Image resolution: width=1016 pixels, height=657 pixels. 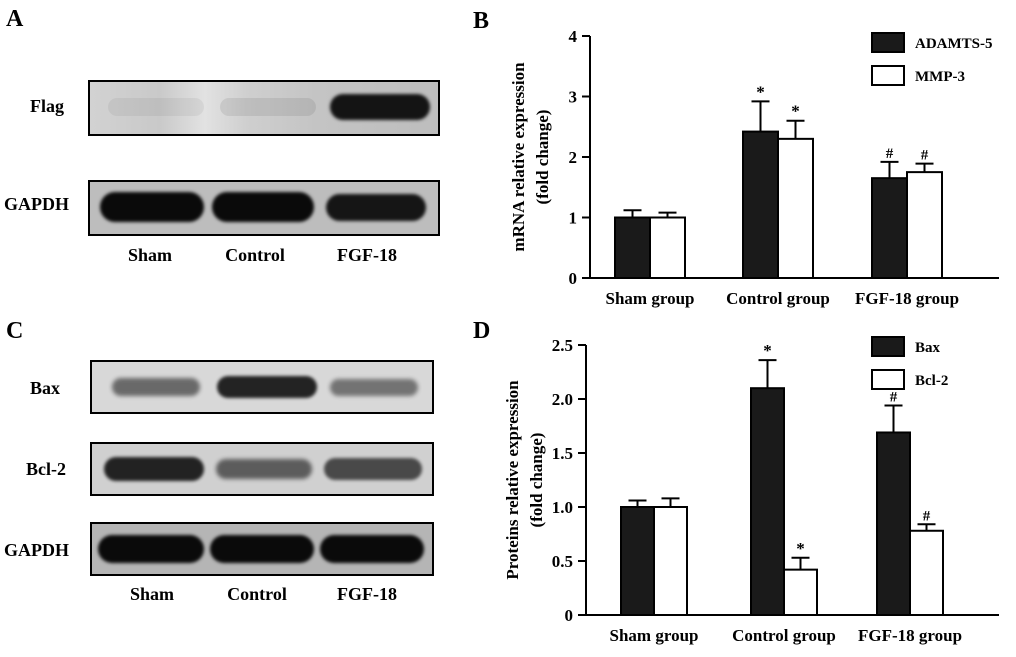 What do you see at coordinates (267, 387) in the screenshot?
I see `band-bax-control` at bounding box center [267, 387].